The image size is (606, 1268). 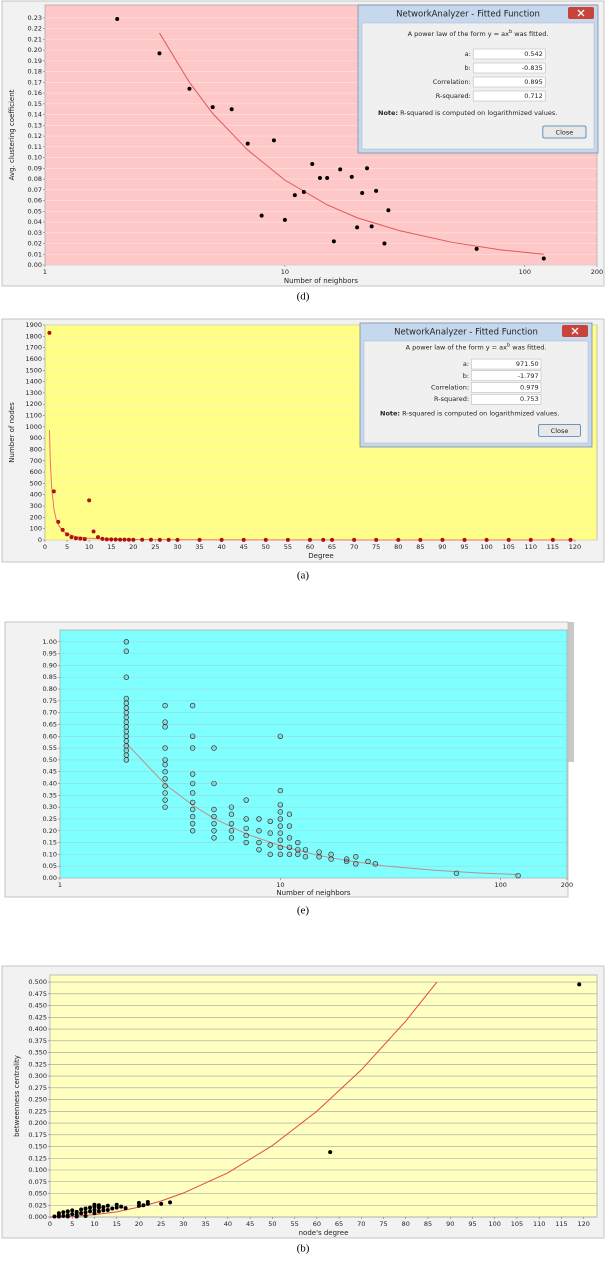 I want to click on y-tick-label: 0.13, so click(x=35, y=125).